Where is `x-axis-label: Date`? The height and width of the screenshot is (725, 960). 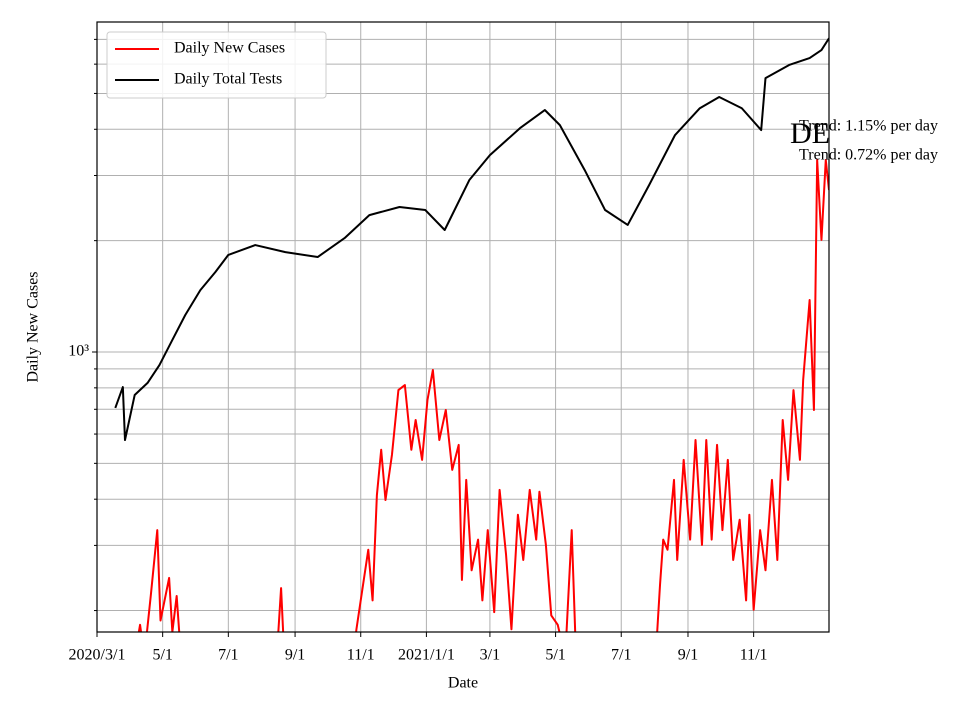 x-axis-label: Date is located at coordinates (463, 683).